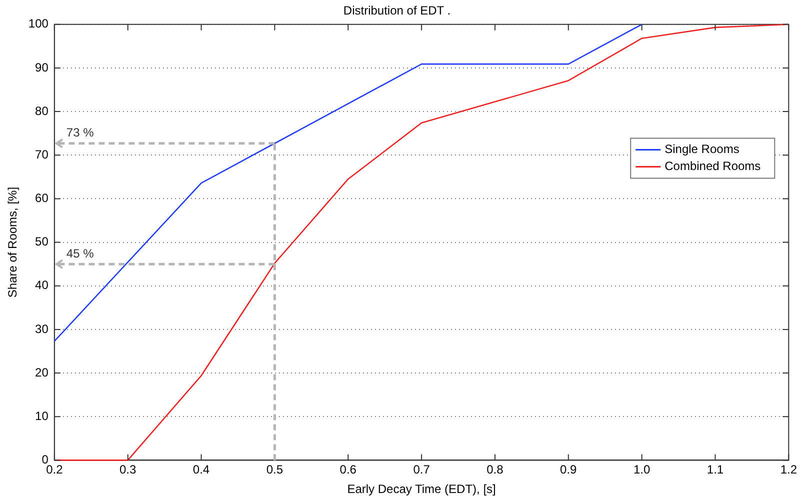 This screenshot has height=499, width=800. Describe the element at coordinates (42, 111) in the screenshot. I see `y-tick-label: 80` at that location.